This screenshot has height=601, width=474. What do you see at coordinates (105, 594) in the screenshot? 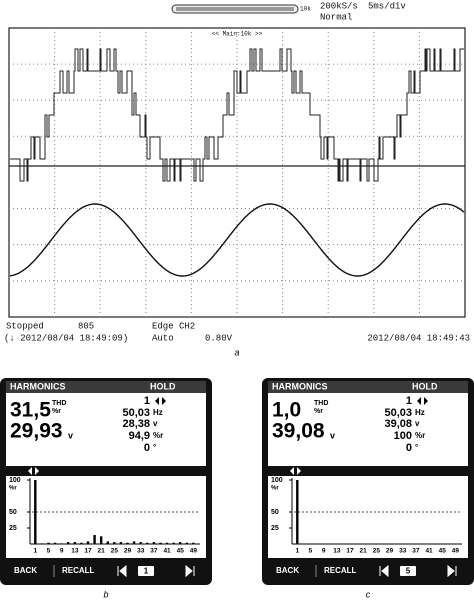
I see `caption: b` at bounding box center [105, 594].